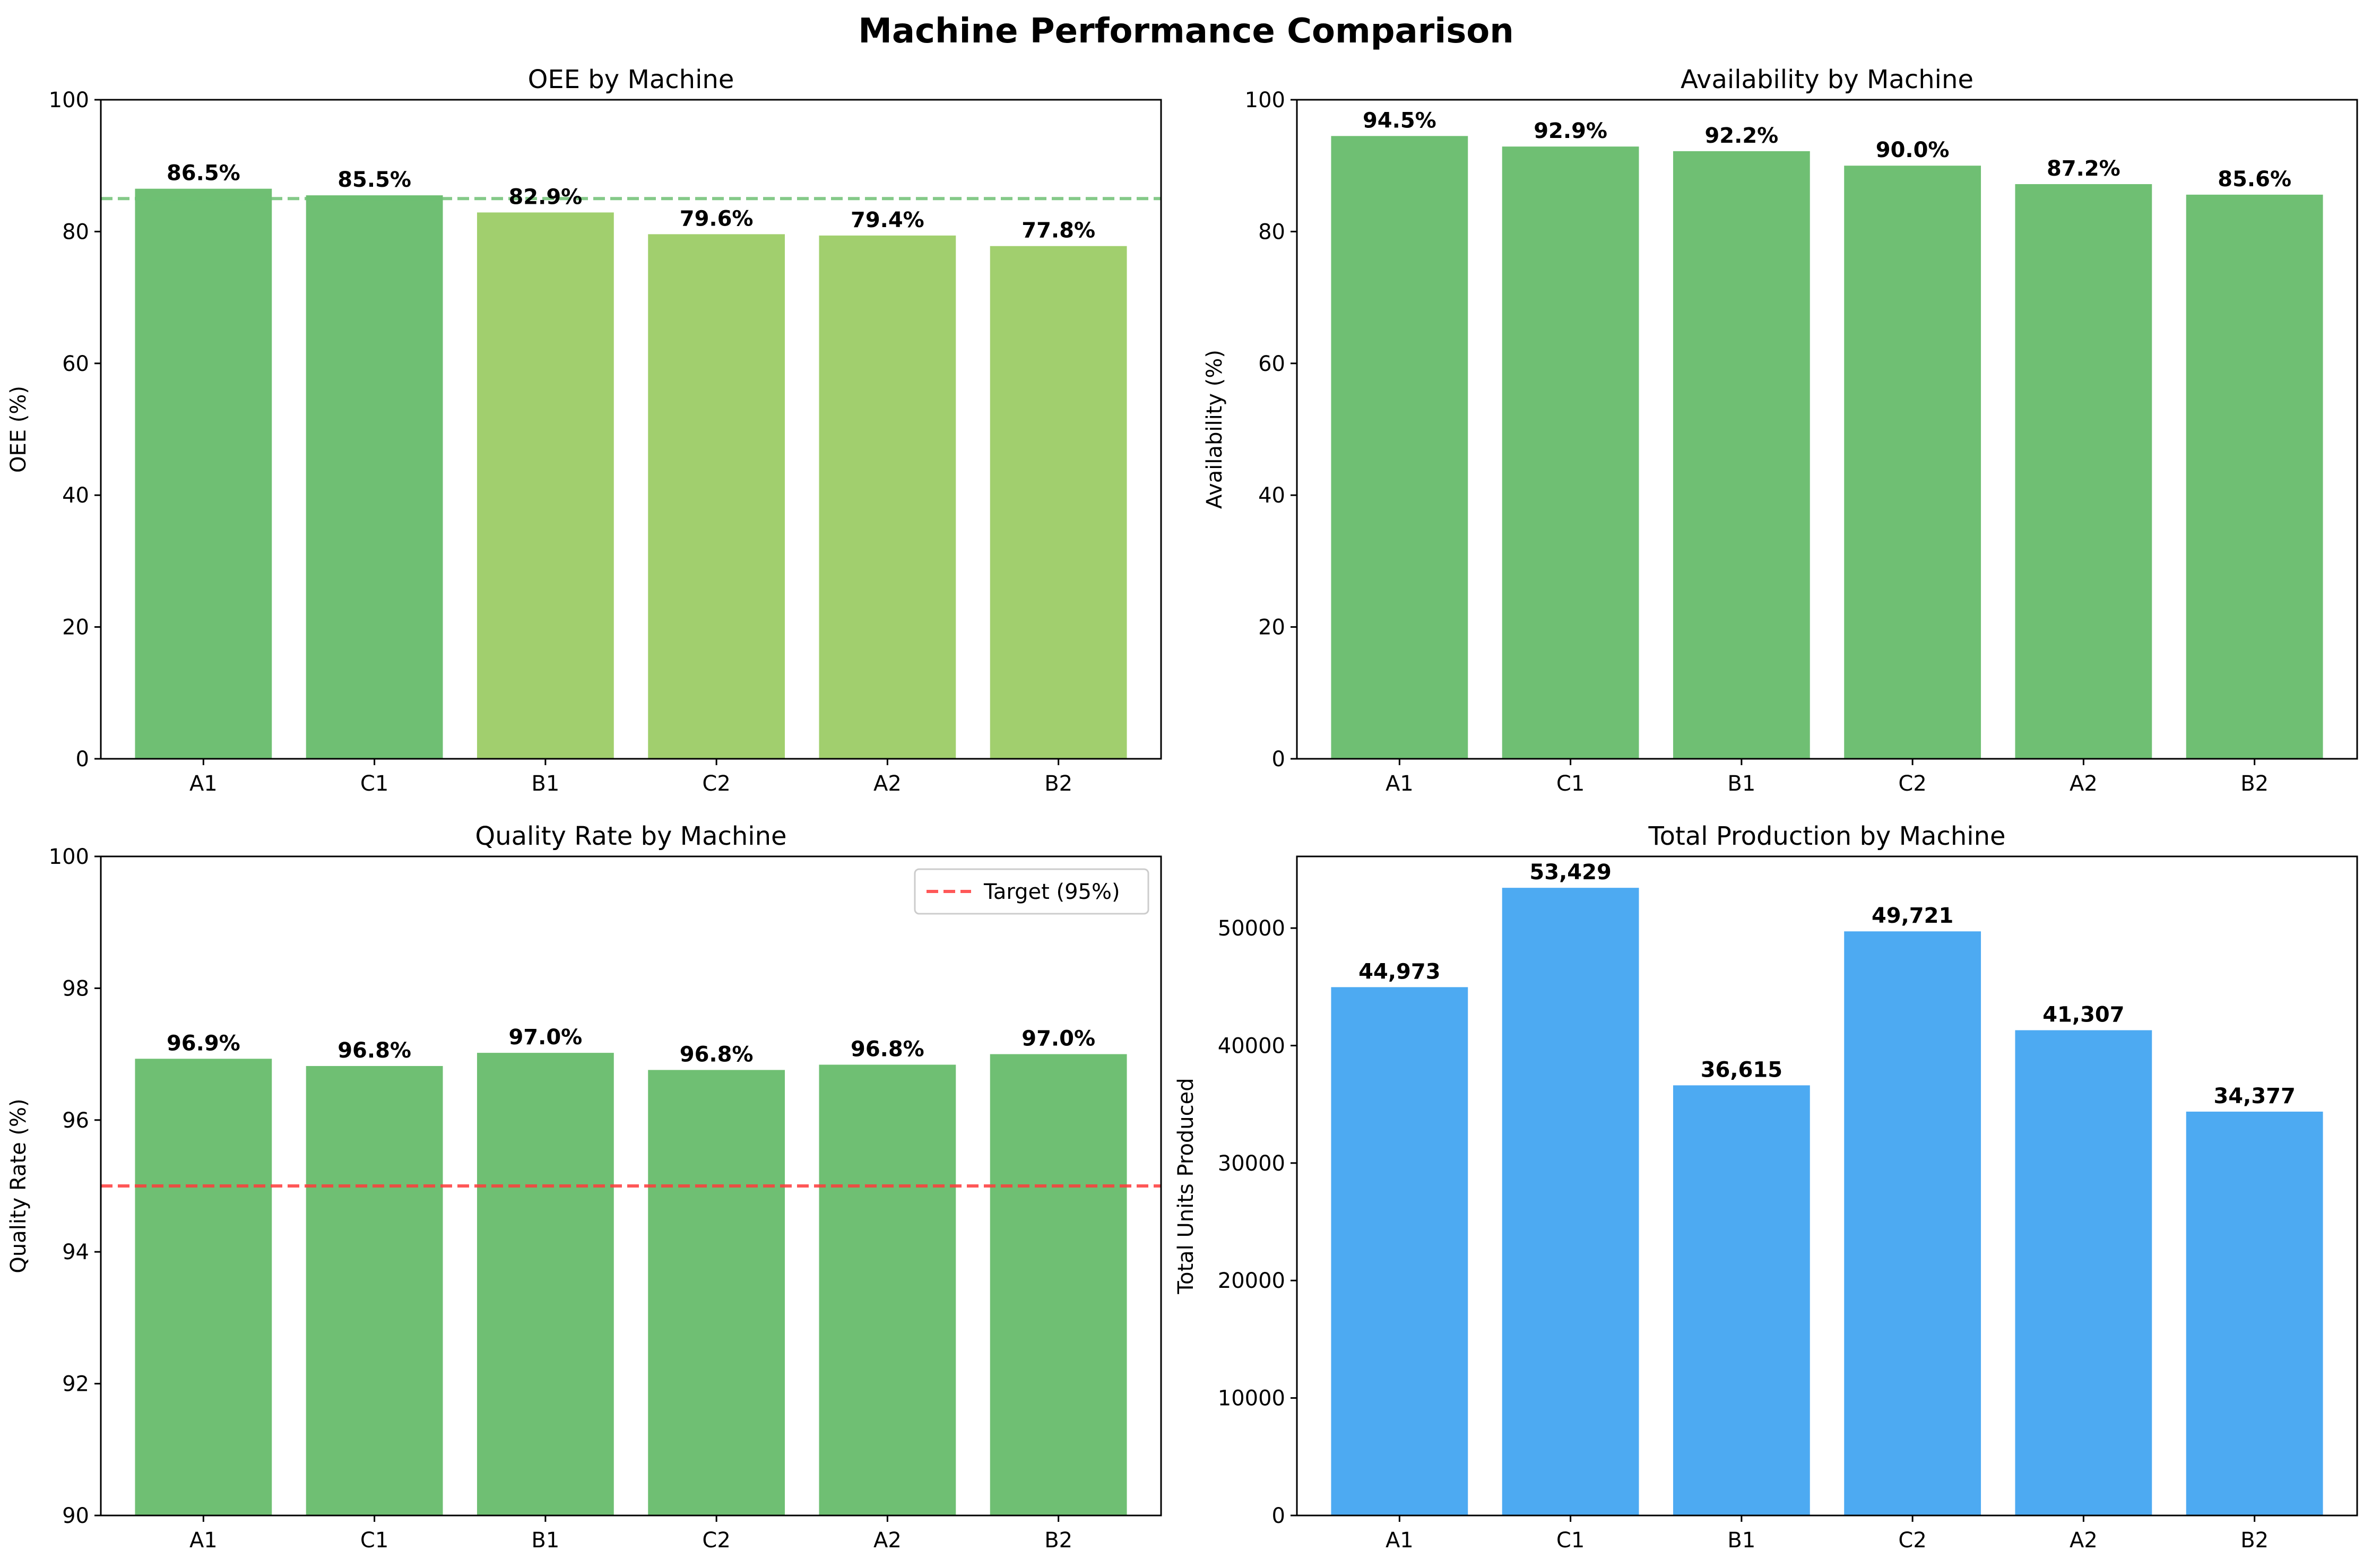  What do you see at coordinates (1400, 120) in the screenshot?
I see `data-label-a1: 94.5%` at bounding box center [1400, 120].